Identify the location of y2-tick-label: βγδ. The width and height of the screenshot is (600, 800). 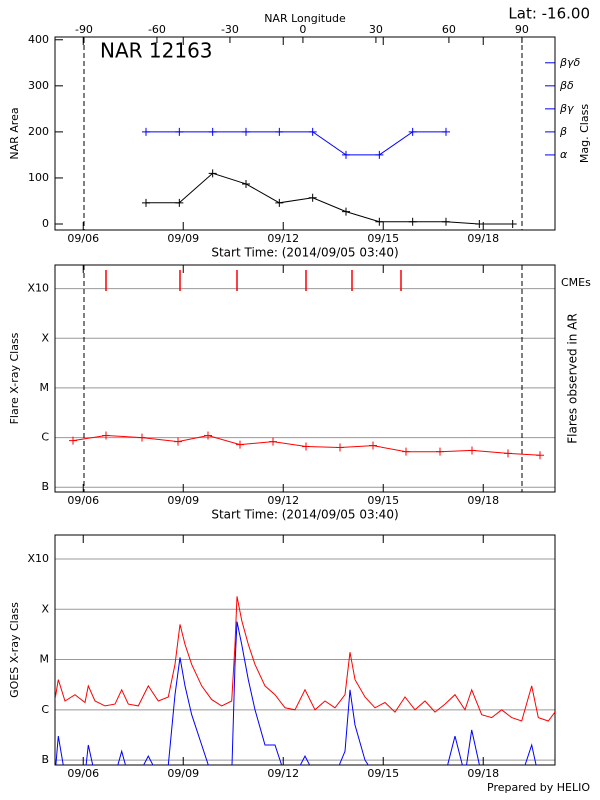
(570, 62).